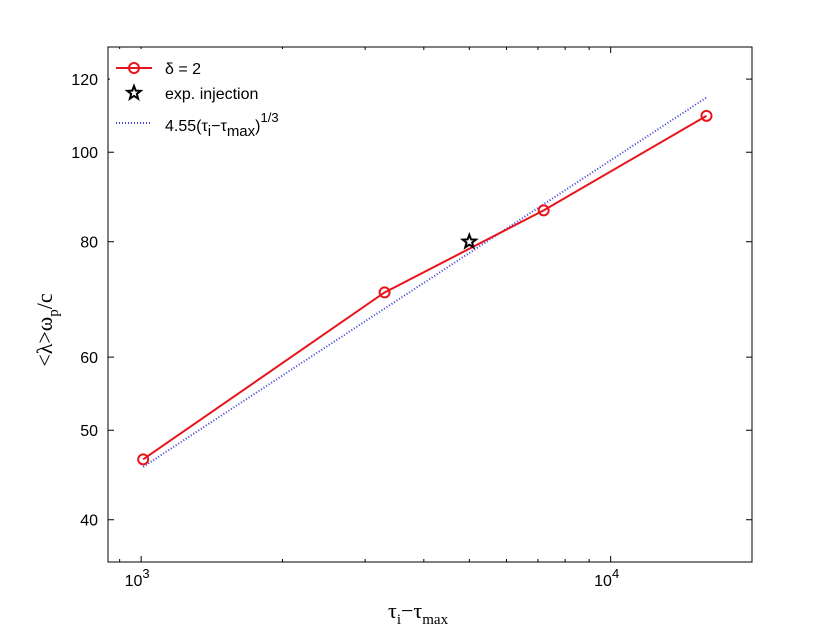 The height and width of the screenshot is (634, 830). I want to click on y-tick-label: 60, so click(89, 358).